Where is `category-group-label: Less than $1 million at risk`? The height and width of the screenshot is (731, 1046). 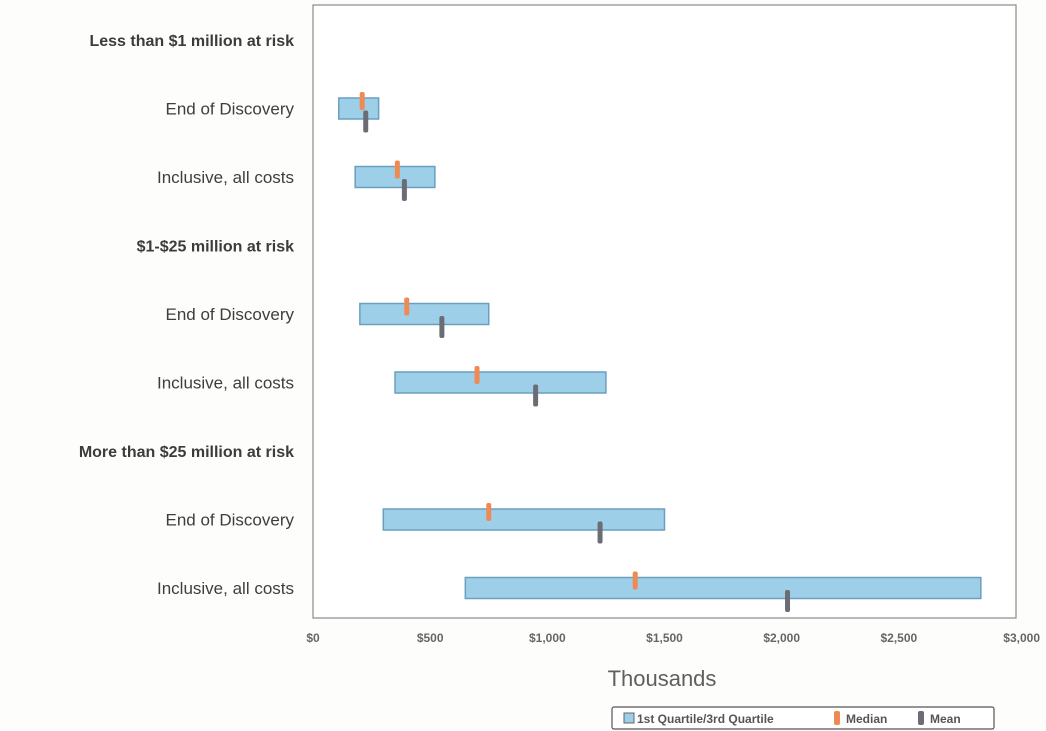 category-group-label: Less than $1 million at risk is located at coordinates (191, 41).